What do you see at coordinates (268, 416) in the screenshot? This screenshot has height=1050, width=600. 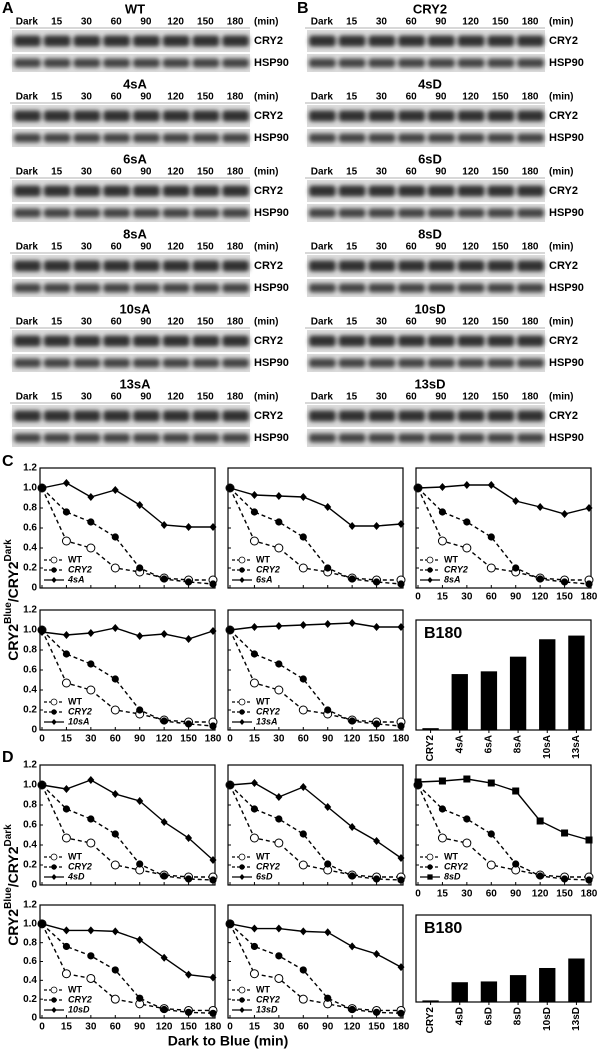 I see `band-label: CRY2` at bounding box center [268, 416].